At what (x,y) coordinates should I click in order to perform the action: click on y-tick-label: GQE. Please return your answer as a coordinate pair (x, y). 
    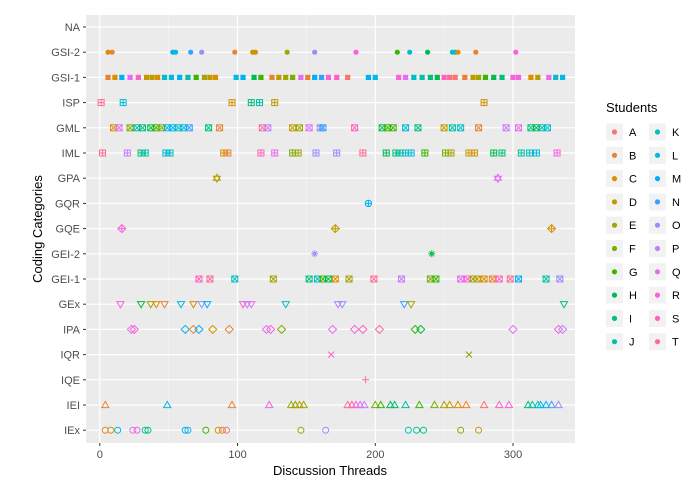
    Looking at the image, I should click on (68, 230).